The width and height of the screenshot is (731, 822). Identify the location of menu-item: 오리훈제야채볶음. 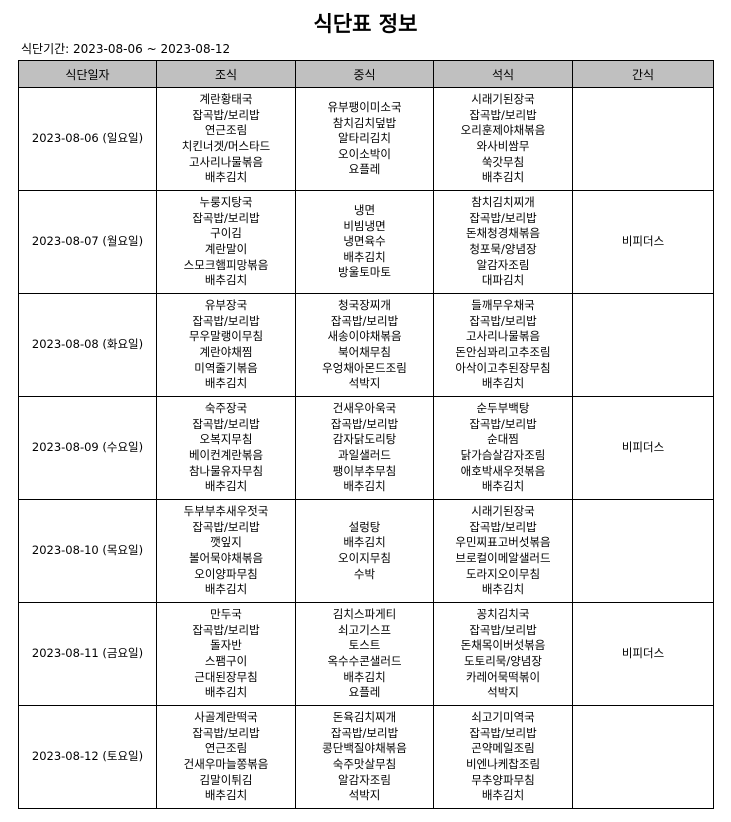
(503, 130).